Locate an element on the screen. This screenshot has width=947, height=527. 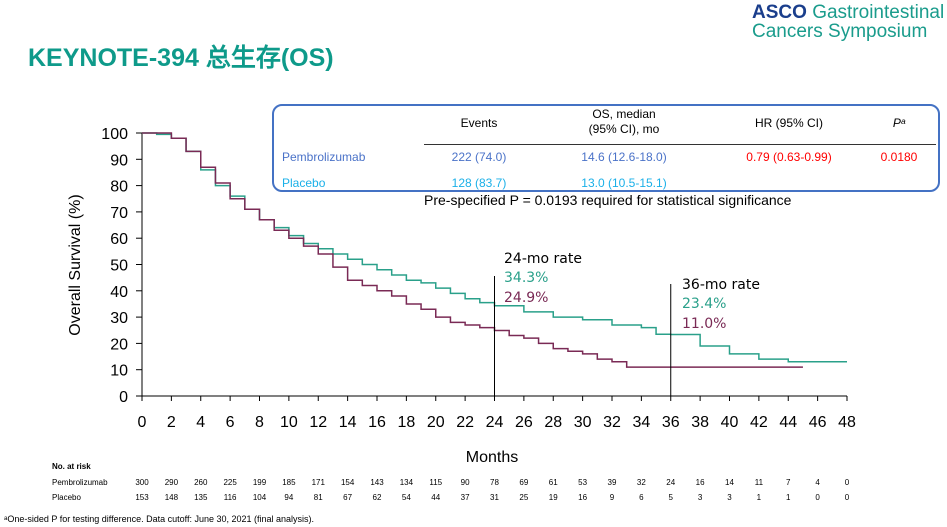
y-tick-label: 90 is located at coordinates (119, 160).